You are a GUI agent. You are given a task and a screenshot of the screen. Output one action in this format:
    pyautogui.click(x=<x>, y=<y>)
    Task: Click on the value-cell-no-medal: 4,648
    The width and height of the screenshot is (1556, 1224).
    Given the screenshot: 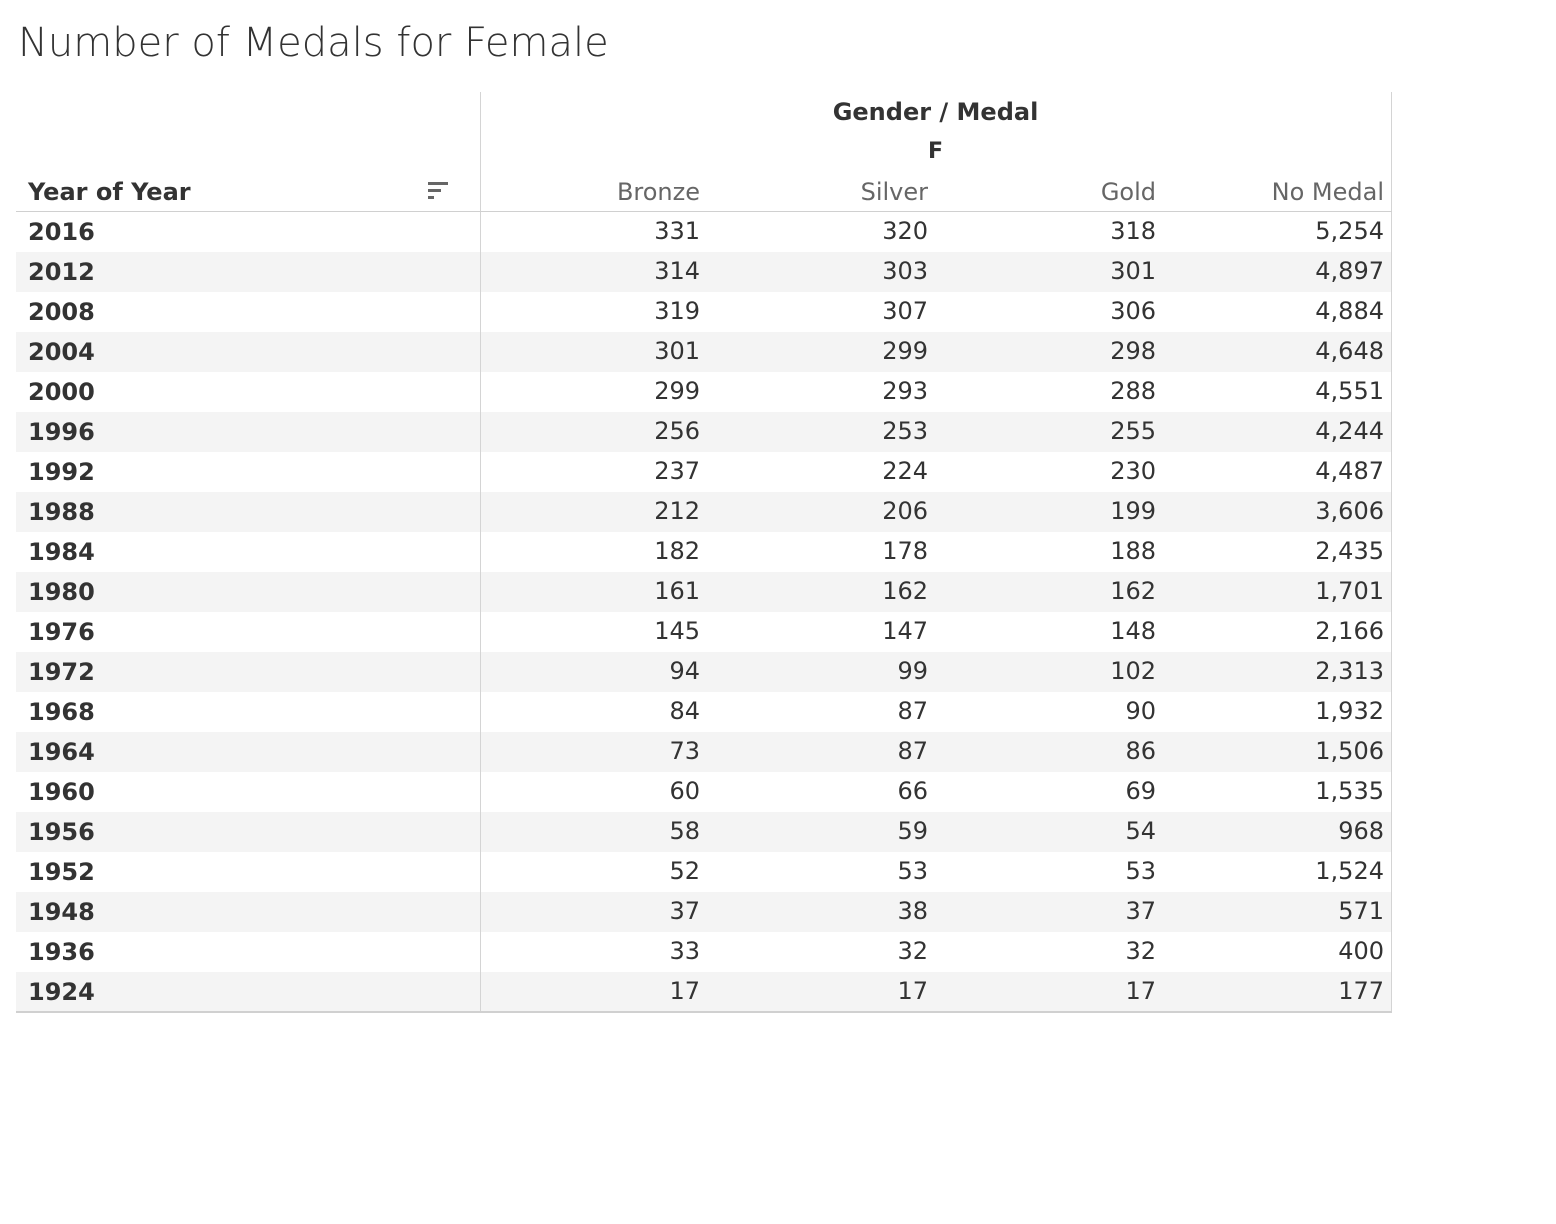 What is the action you would take?
    pyautogui.click(x=1349, y=351)
    